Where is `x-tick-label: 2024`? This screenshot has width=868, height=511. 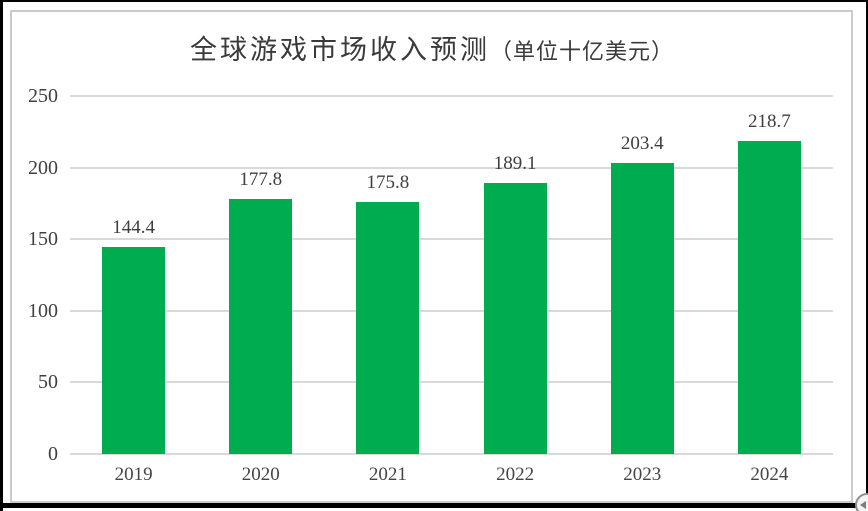
x-tick-label: 2024 is located at coordinates (769, 474).